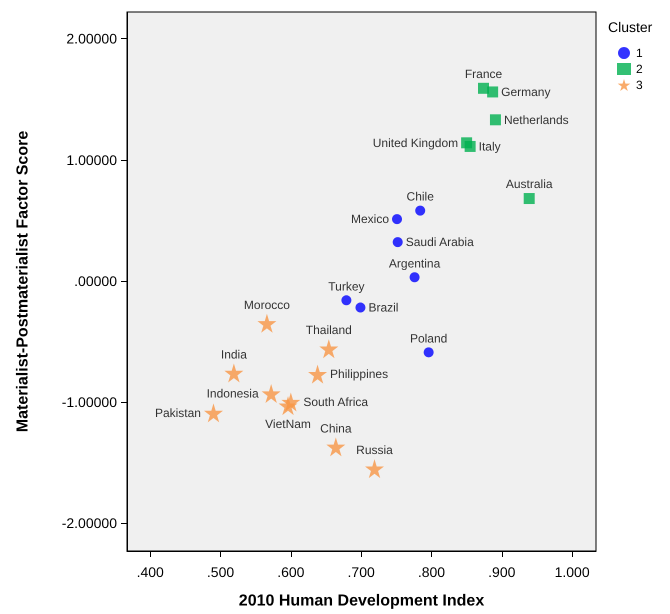 The image size is (670, 614). Describe the element at coordinates (630, 27) in the screenshot. I see `legend-title: Cluster` at that location.